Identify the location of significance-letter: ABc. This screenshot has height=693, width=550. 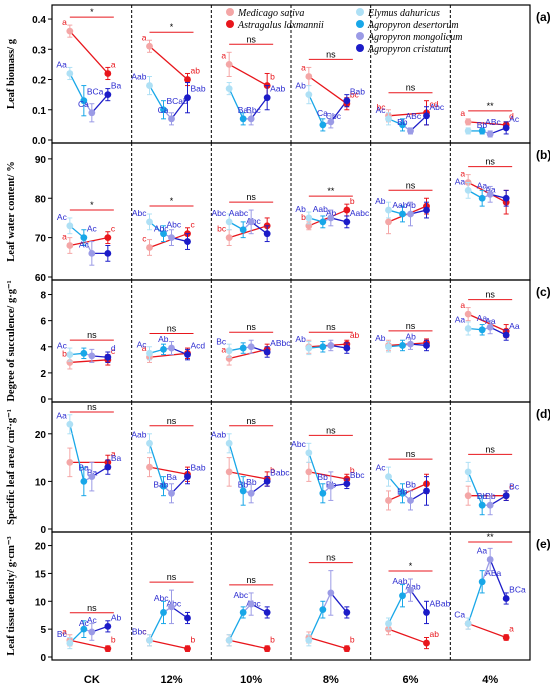
(493, 122).